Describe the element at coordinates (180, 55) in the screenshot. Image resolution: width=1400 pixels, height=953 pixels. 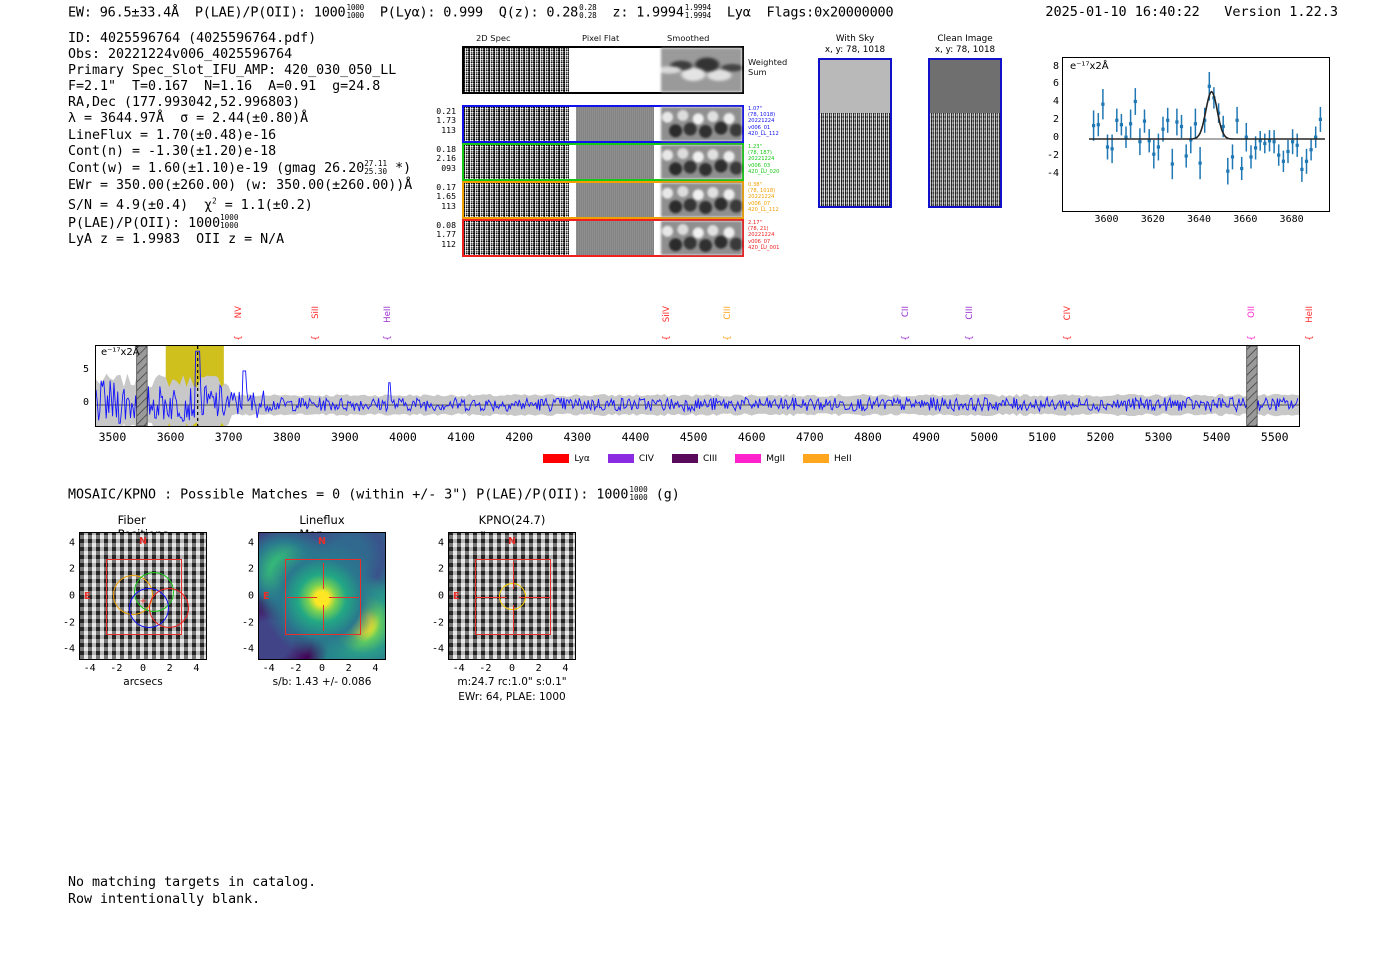
I see `info-obs: Obs: 20221224v006_4025596764` at that location.